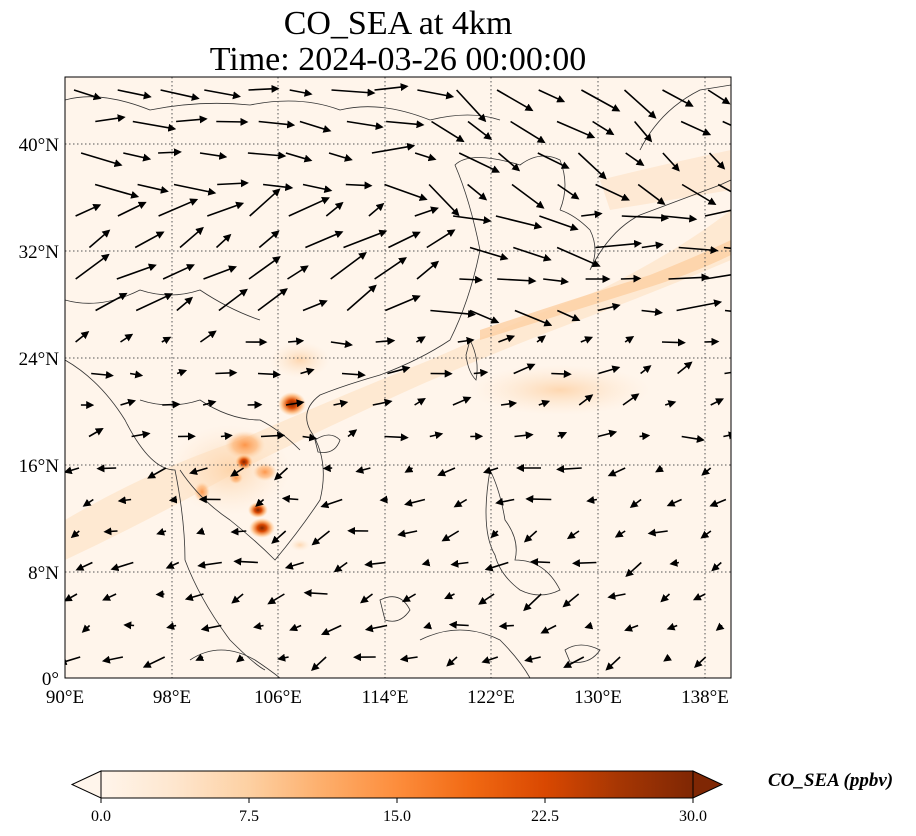 This screenshot has width=916, height=836. I want to click on lon-tick-label: 130°E, so click(598, 697).